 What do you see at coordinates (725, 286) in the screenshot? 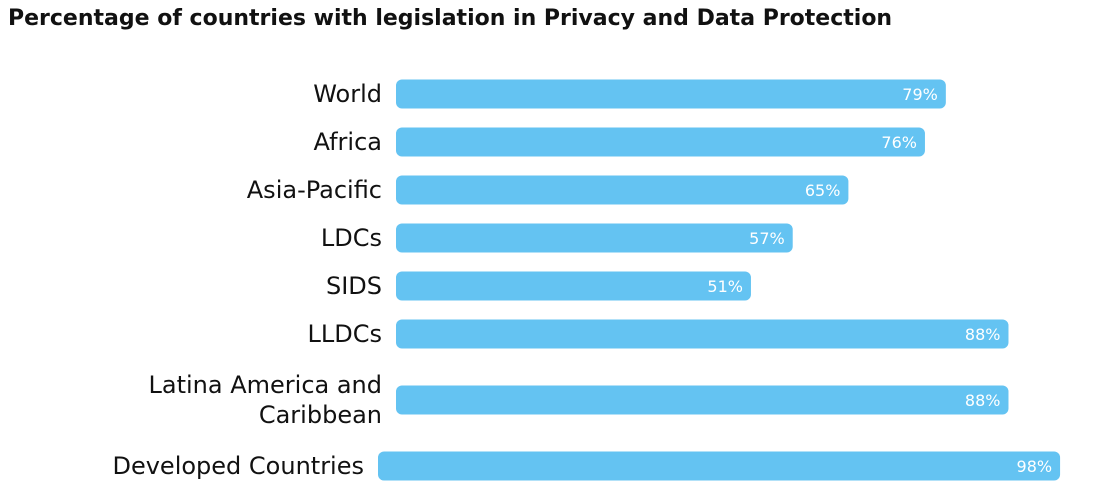
I see `value-label-4: 51%` at bounding box center [725, 286].